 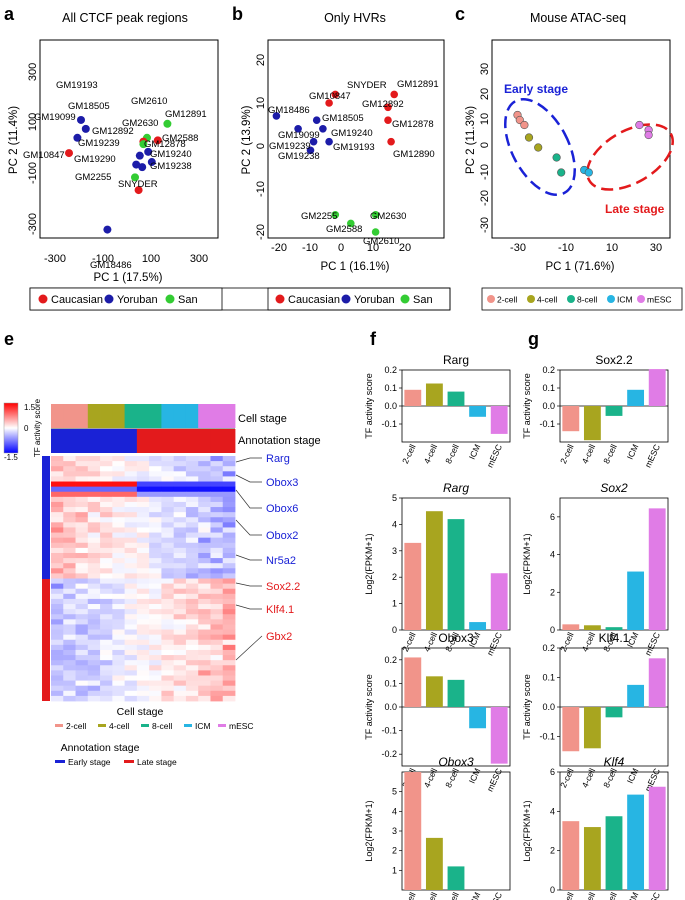 I want to click on legend-dot-4cell, so click(x=531, y=299).